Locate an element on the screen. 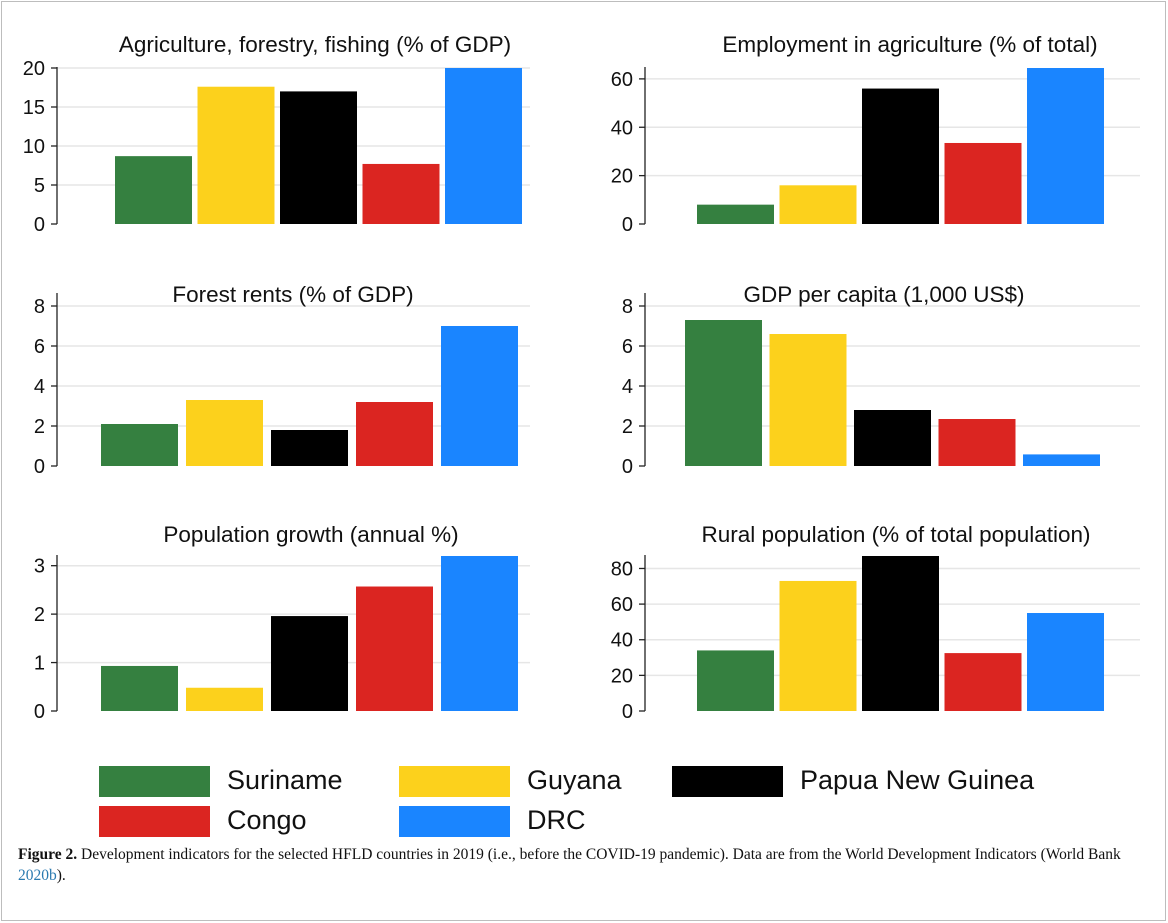  chart-panel-bl: 0 1 2 3 Population growth (annual %) is located at coordinates (282, 622).